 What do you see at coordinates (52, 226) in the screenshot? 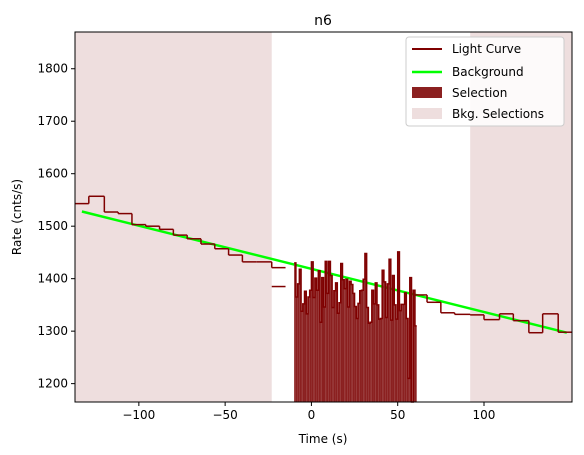
I see `y-tick-label: 1500` at bounding box center [52, 226].